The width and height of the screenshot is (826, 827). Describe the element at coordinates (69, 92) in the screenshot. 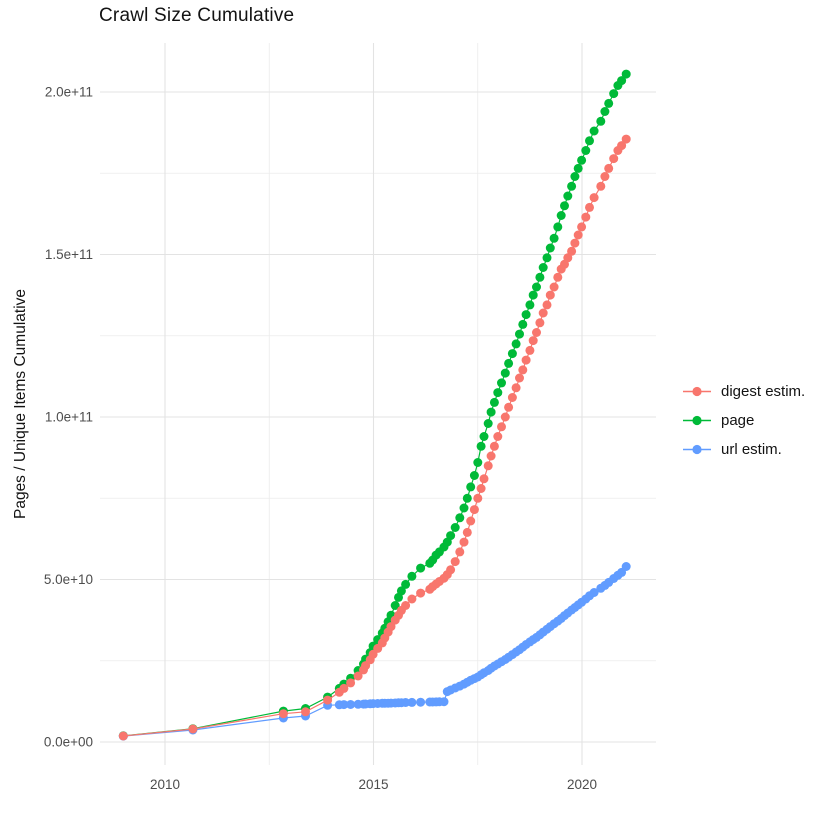

I see `y-tick-label: 2.0e+11` at that location.